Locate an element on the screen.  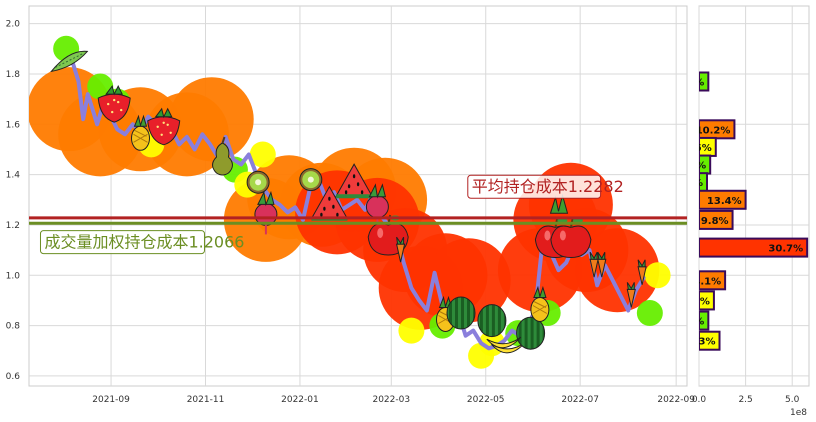
watermelon-slice-icon is located at coordinates (354, 181).